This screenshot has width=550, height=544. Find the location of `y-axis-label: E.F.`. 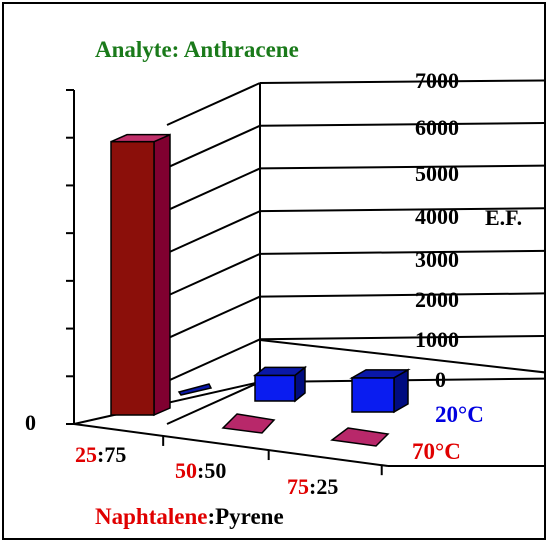

y-axis-label: E.F. is located at coordinates (503, 217).